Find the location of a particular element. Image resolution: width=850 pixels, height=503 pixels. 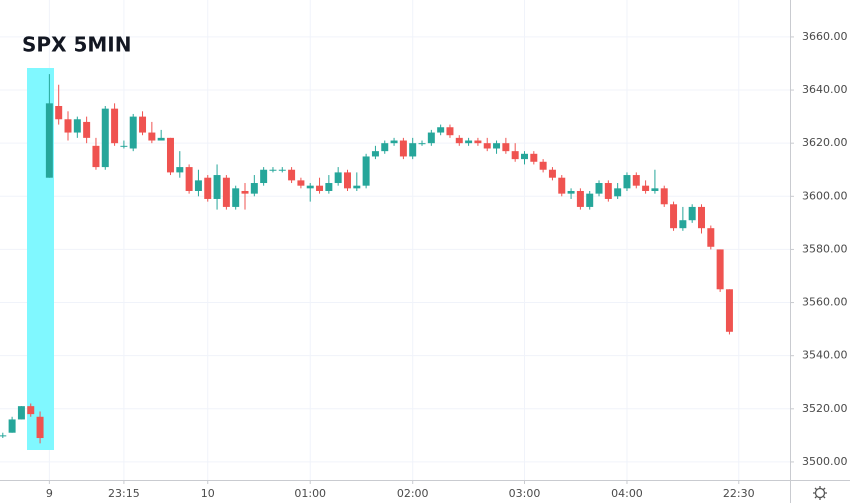

chart-title: SPX 5MIN is located at coordinates (76, 45).